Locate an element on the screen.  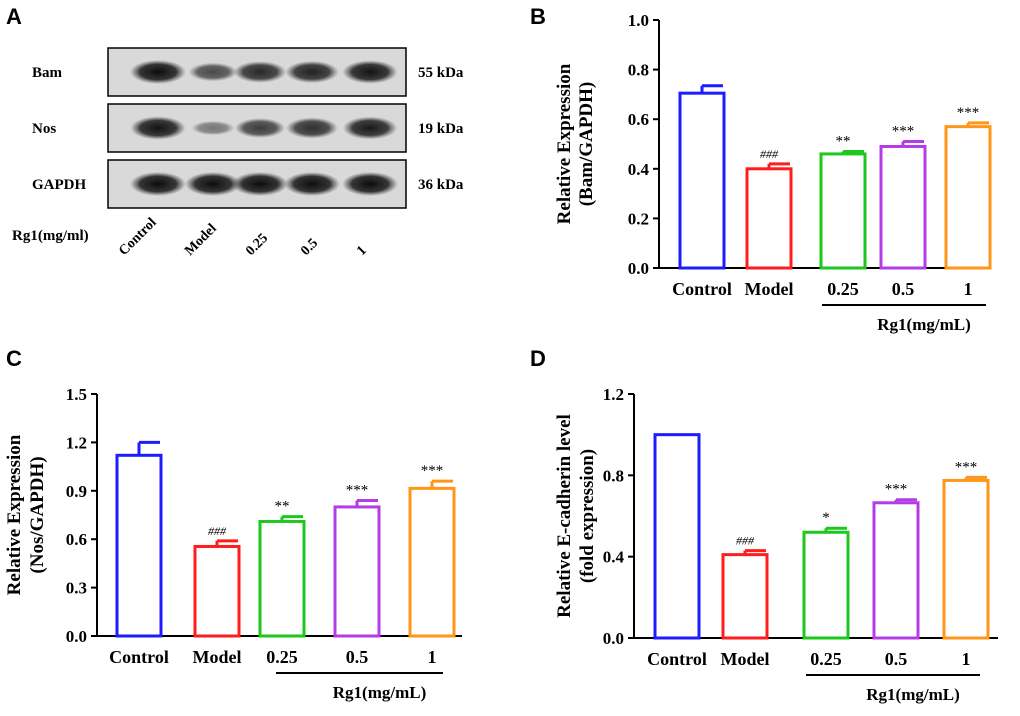
blot-row-label: Bam is located at coordinates (47, 73).